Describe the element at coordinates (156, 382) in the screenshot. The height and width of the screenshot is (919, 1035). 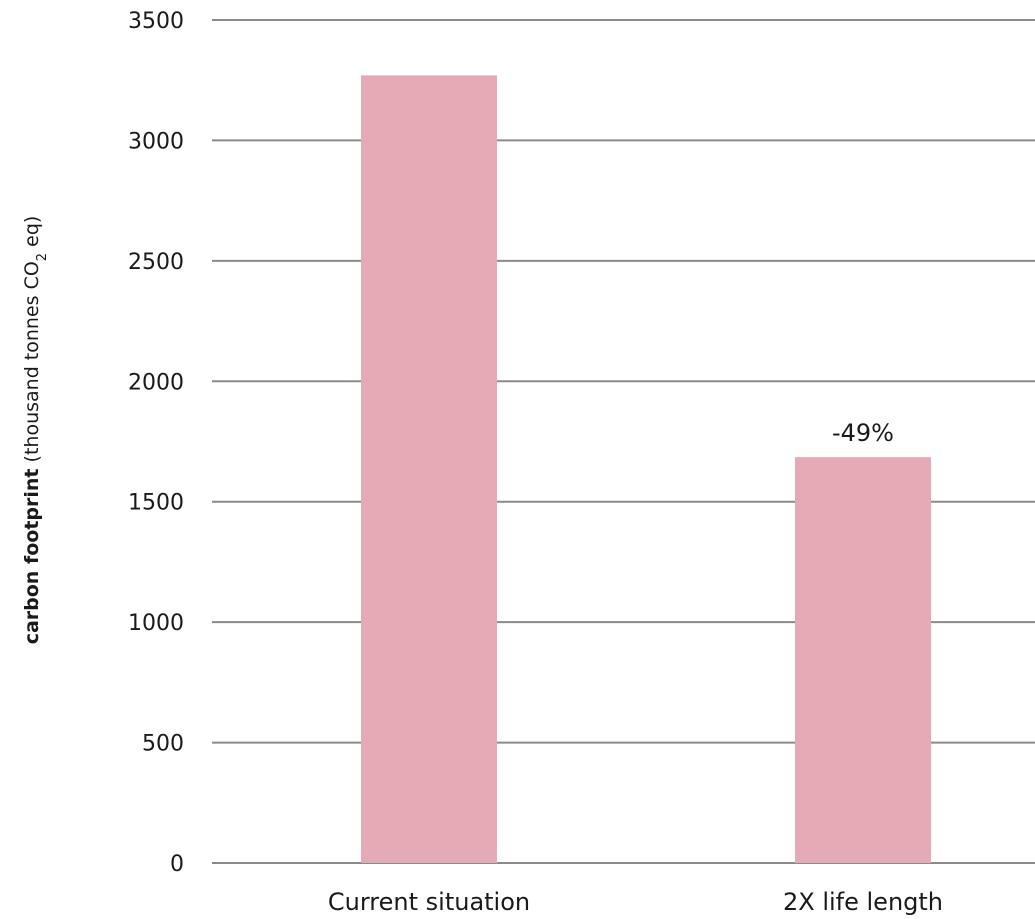
I see `y-tick-label: 2000` at that location.